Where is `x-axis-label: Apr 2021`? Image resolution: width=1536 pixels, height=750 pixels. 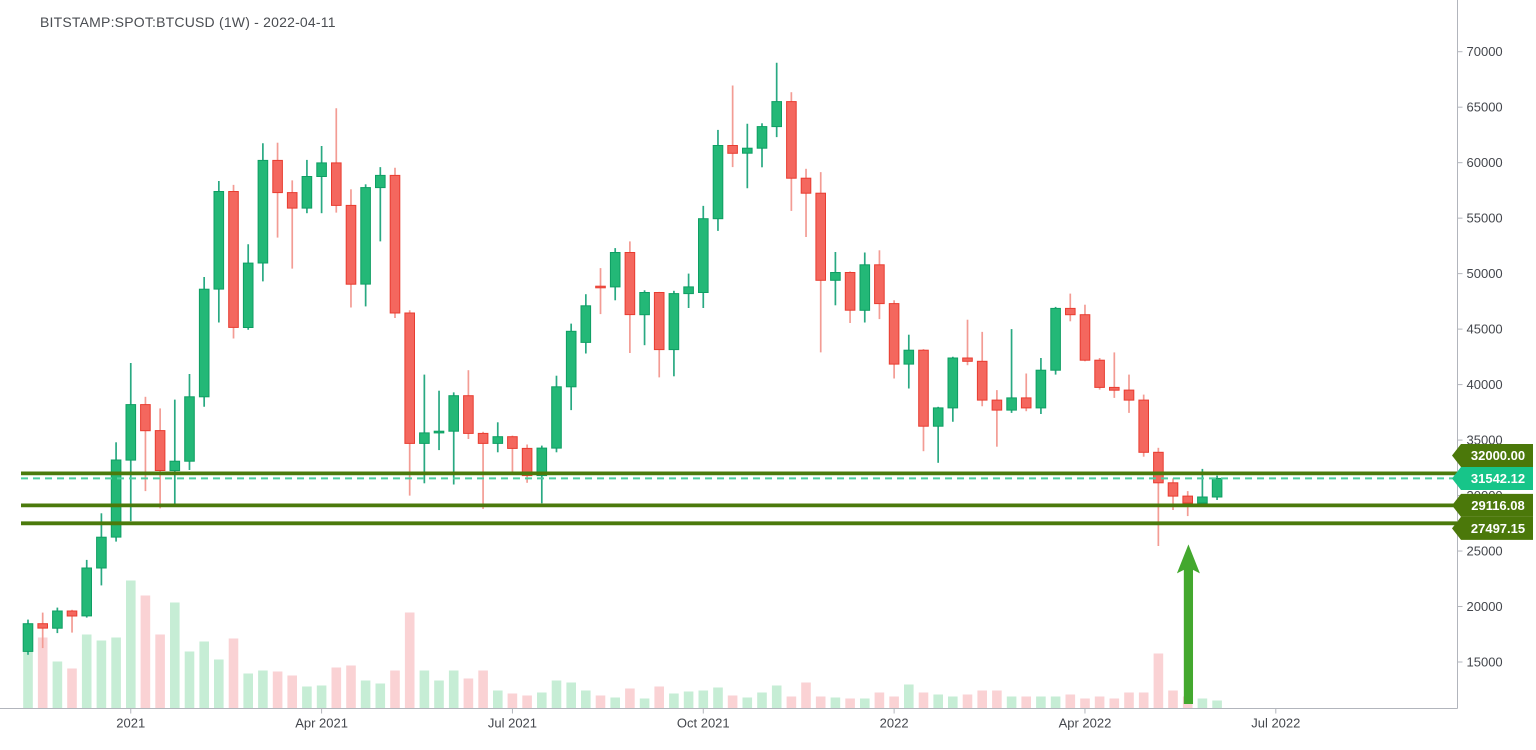
x-axis-label: Apr 2021 is located at coordinates (321, 723).